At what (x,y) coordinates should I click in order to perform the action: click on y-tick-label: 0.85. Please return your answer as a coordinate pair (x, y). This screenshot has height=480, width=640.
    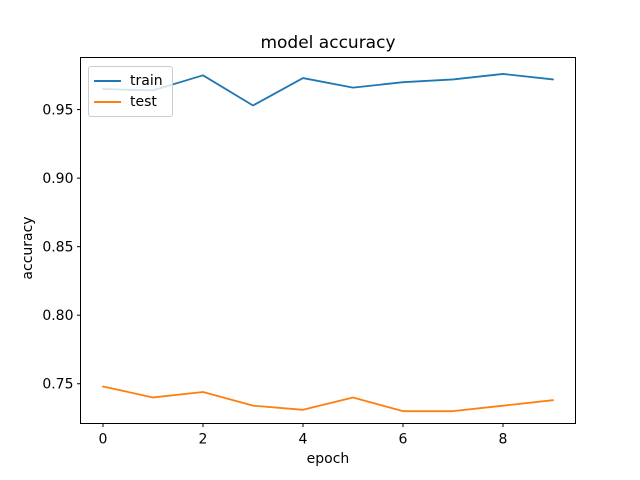
    Looking at the image, I should click on (57, 248).